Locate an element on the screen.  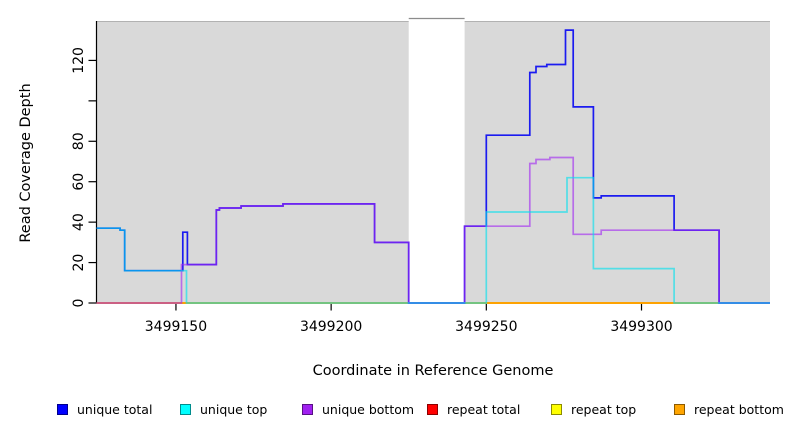
y-tick-label: 80 is located at coordinates (79, 141).